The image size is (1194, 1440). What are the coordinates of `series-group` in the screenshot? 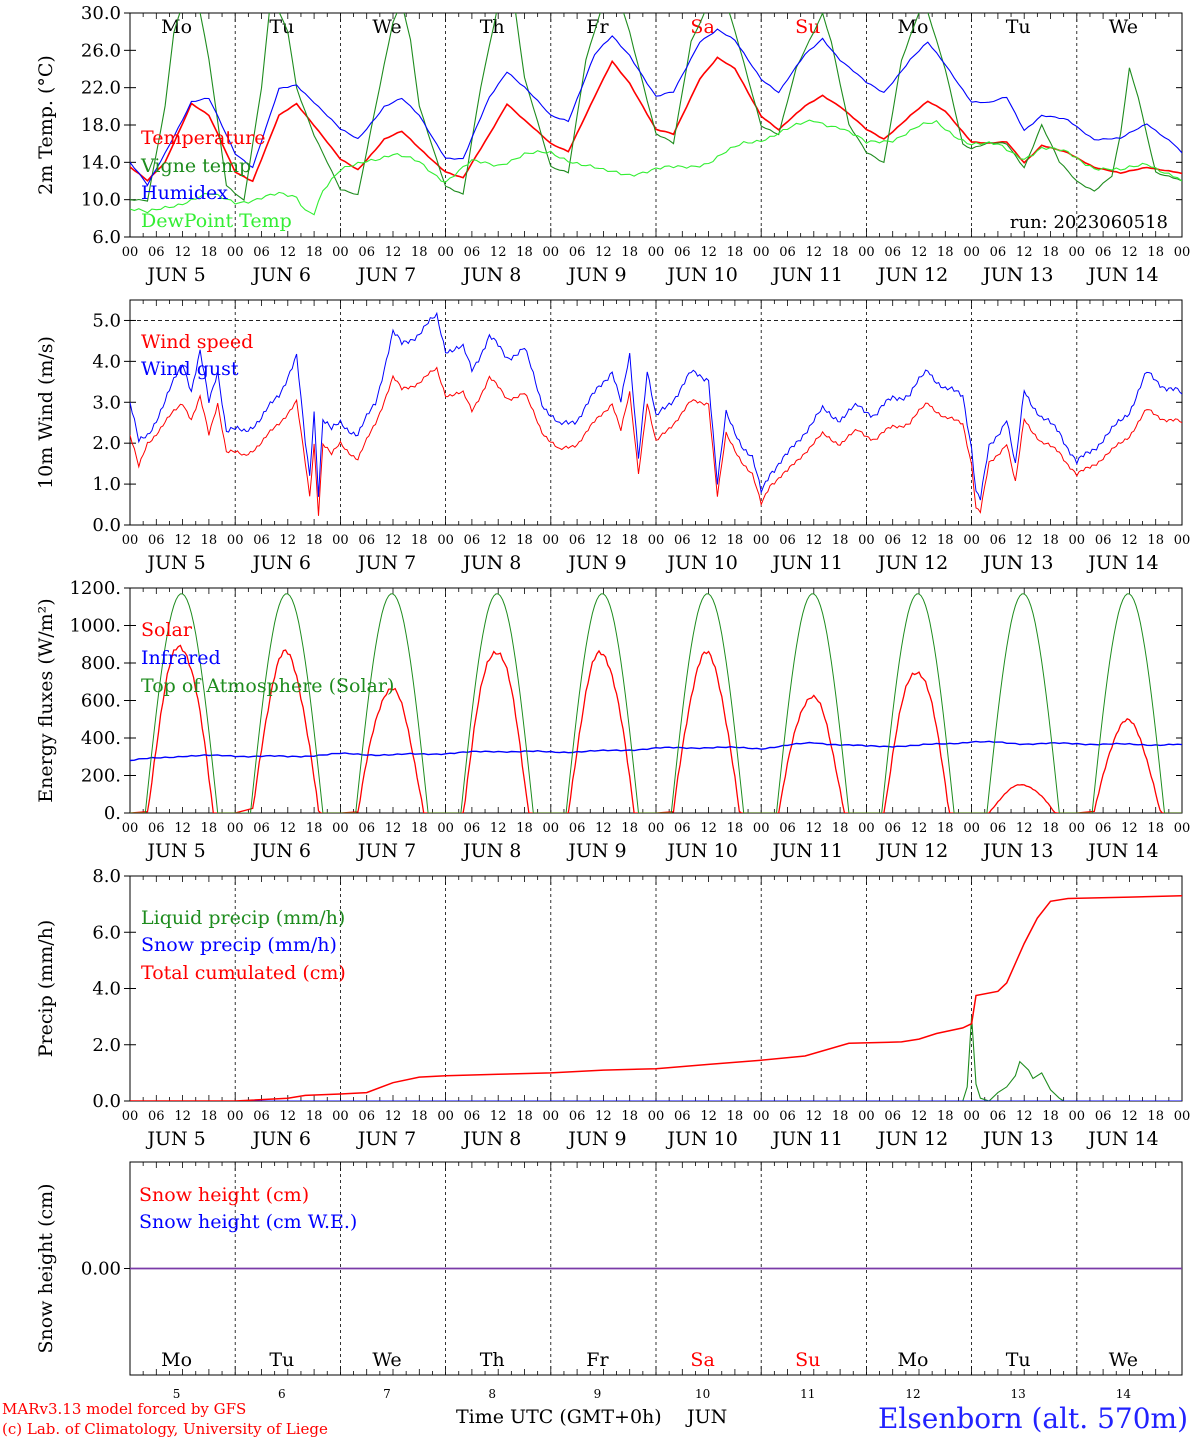 It's located at (656, 703).